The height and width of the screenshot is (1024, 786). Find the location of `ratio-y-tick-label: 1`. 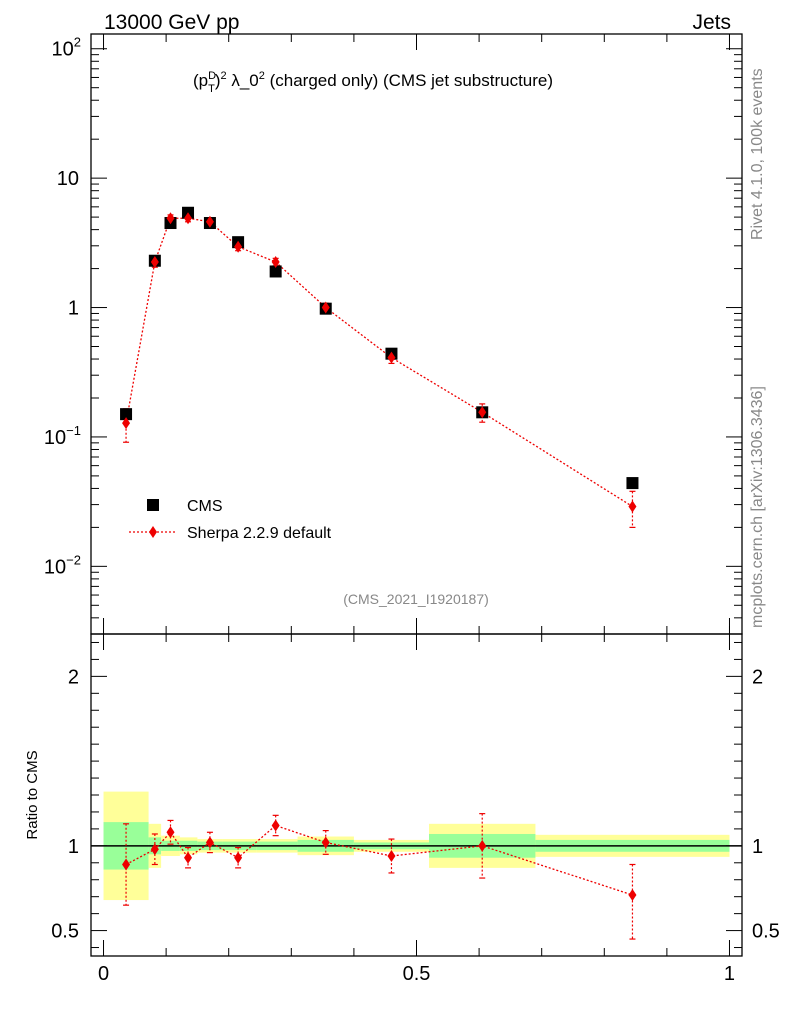

ratio-y-tick-label: 1 is located at coordinates (73, 847).